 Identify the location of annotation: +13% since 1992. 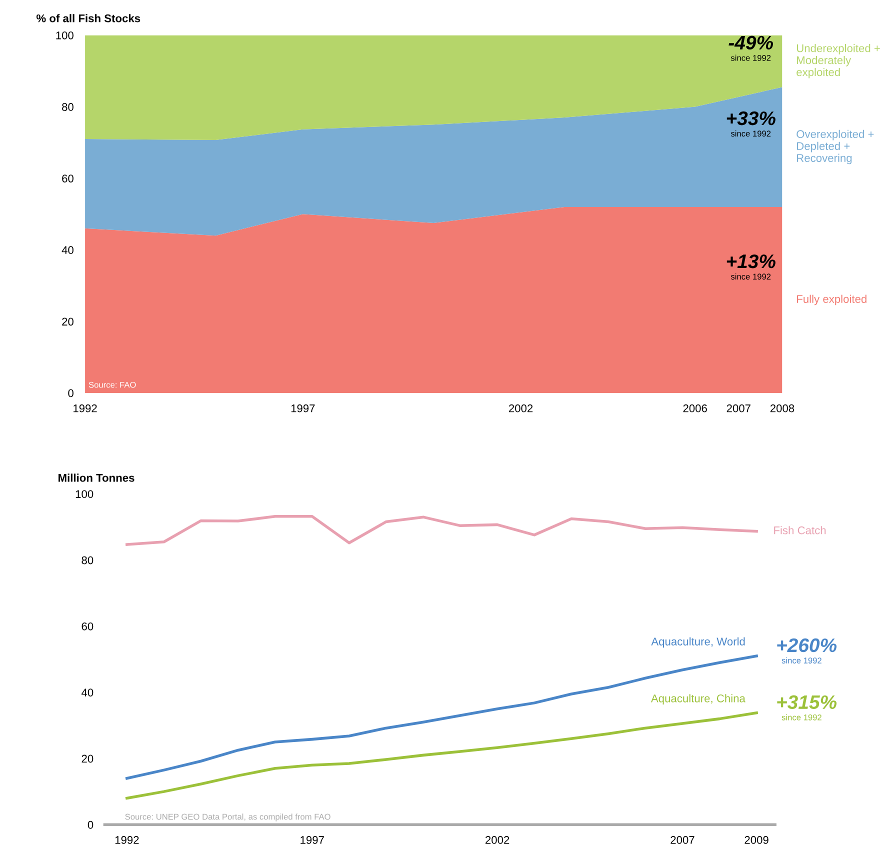
(751, 267).